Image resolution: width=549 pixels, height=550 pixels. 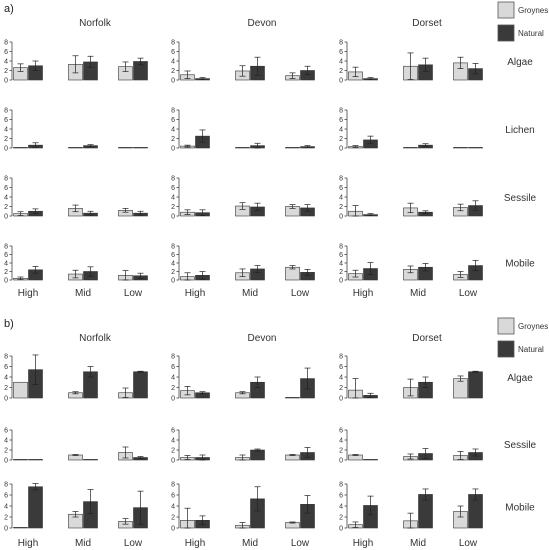 What do you see at coordinates (506, 349) in the screenshot?
I see `legend-swatch-natural` at bounding box center [506, 349].